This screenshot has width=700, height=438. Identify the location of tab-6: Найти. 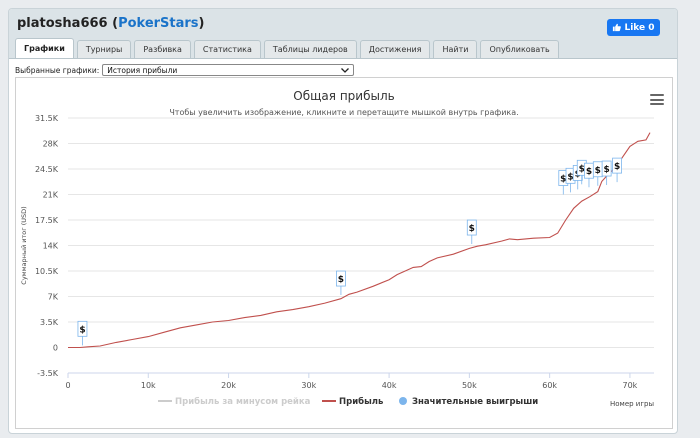
(455, 49).